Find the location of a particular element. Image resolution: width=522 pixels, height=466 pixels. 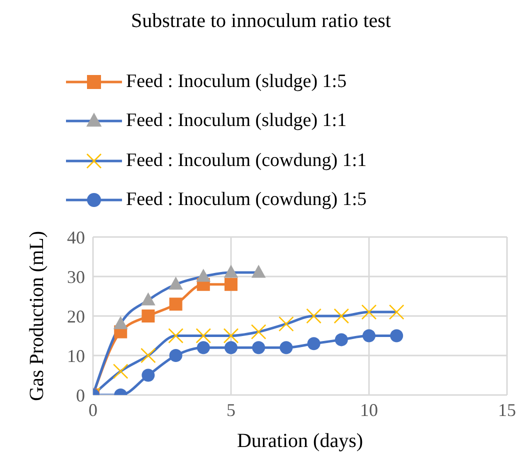

x-tick-label: 0 is located at coordinates (93, 410).